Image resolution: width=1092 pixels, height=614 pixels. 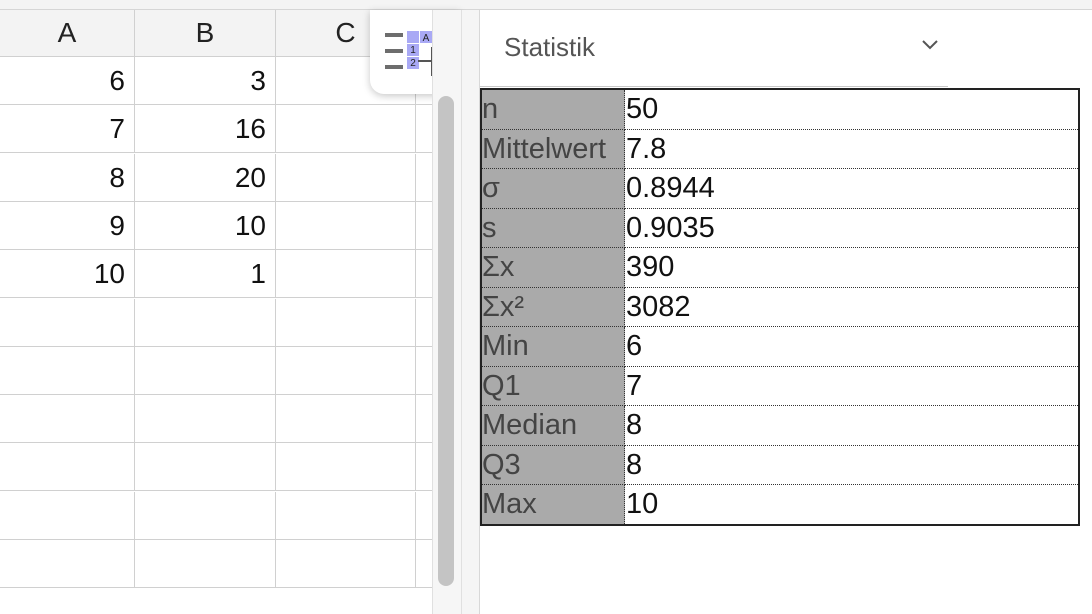 I want to click on stats-row: Q3 8, so click(x=780, y=465).